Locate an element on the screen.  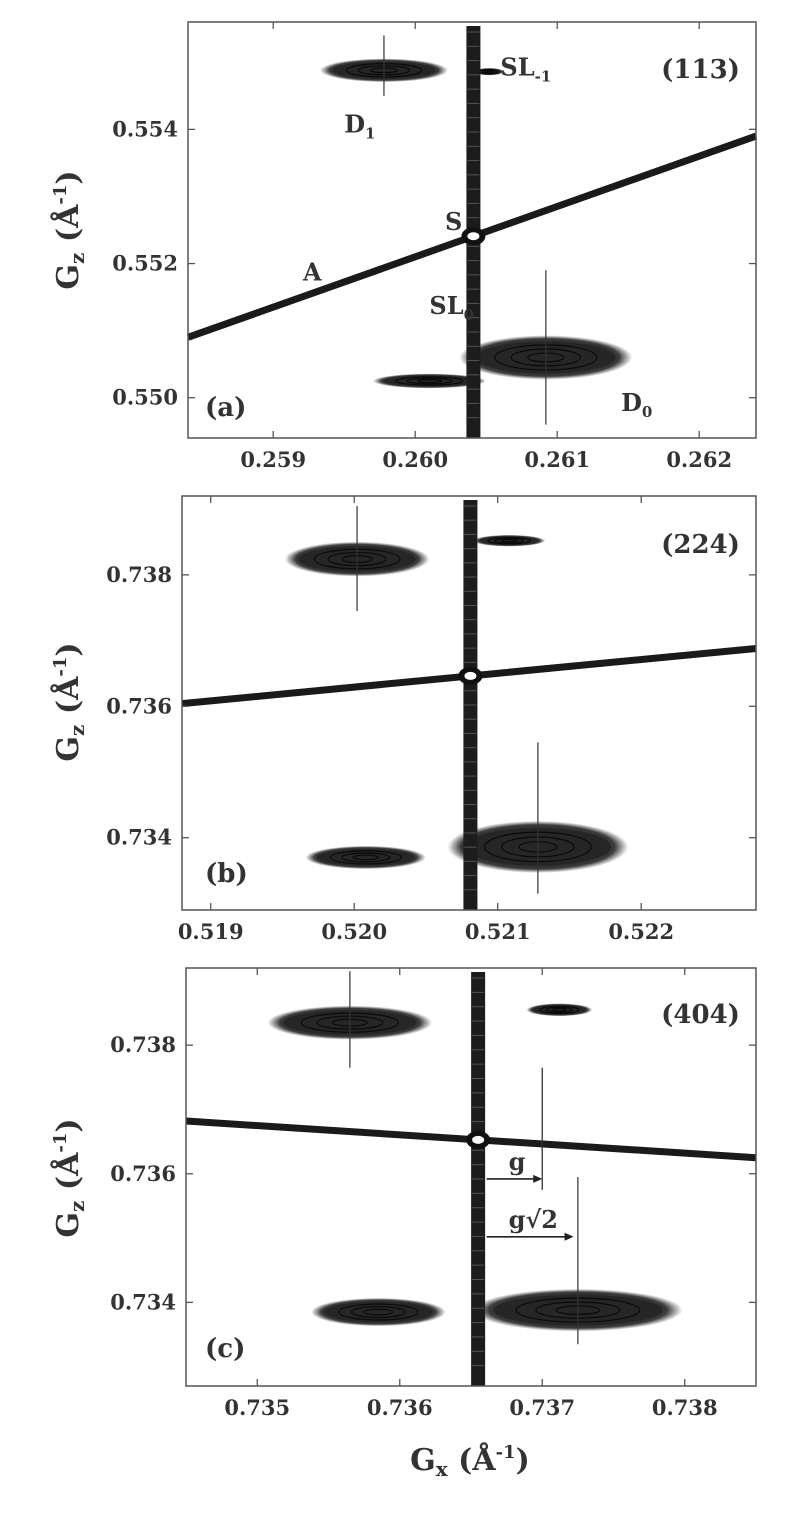
x-tick-label: 0.520 is located at coordinates (354, 931).